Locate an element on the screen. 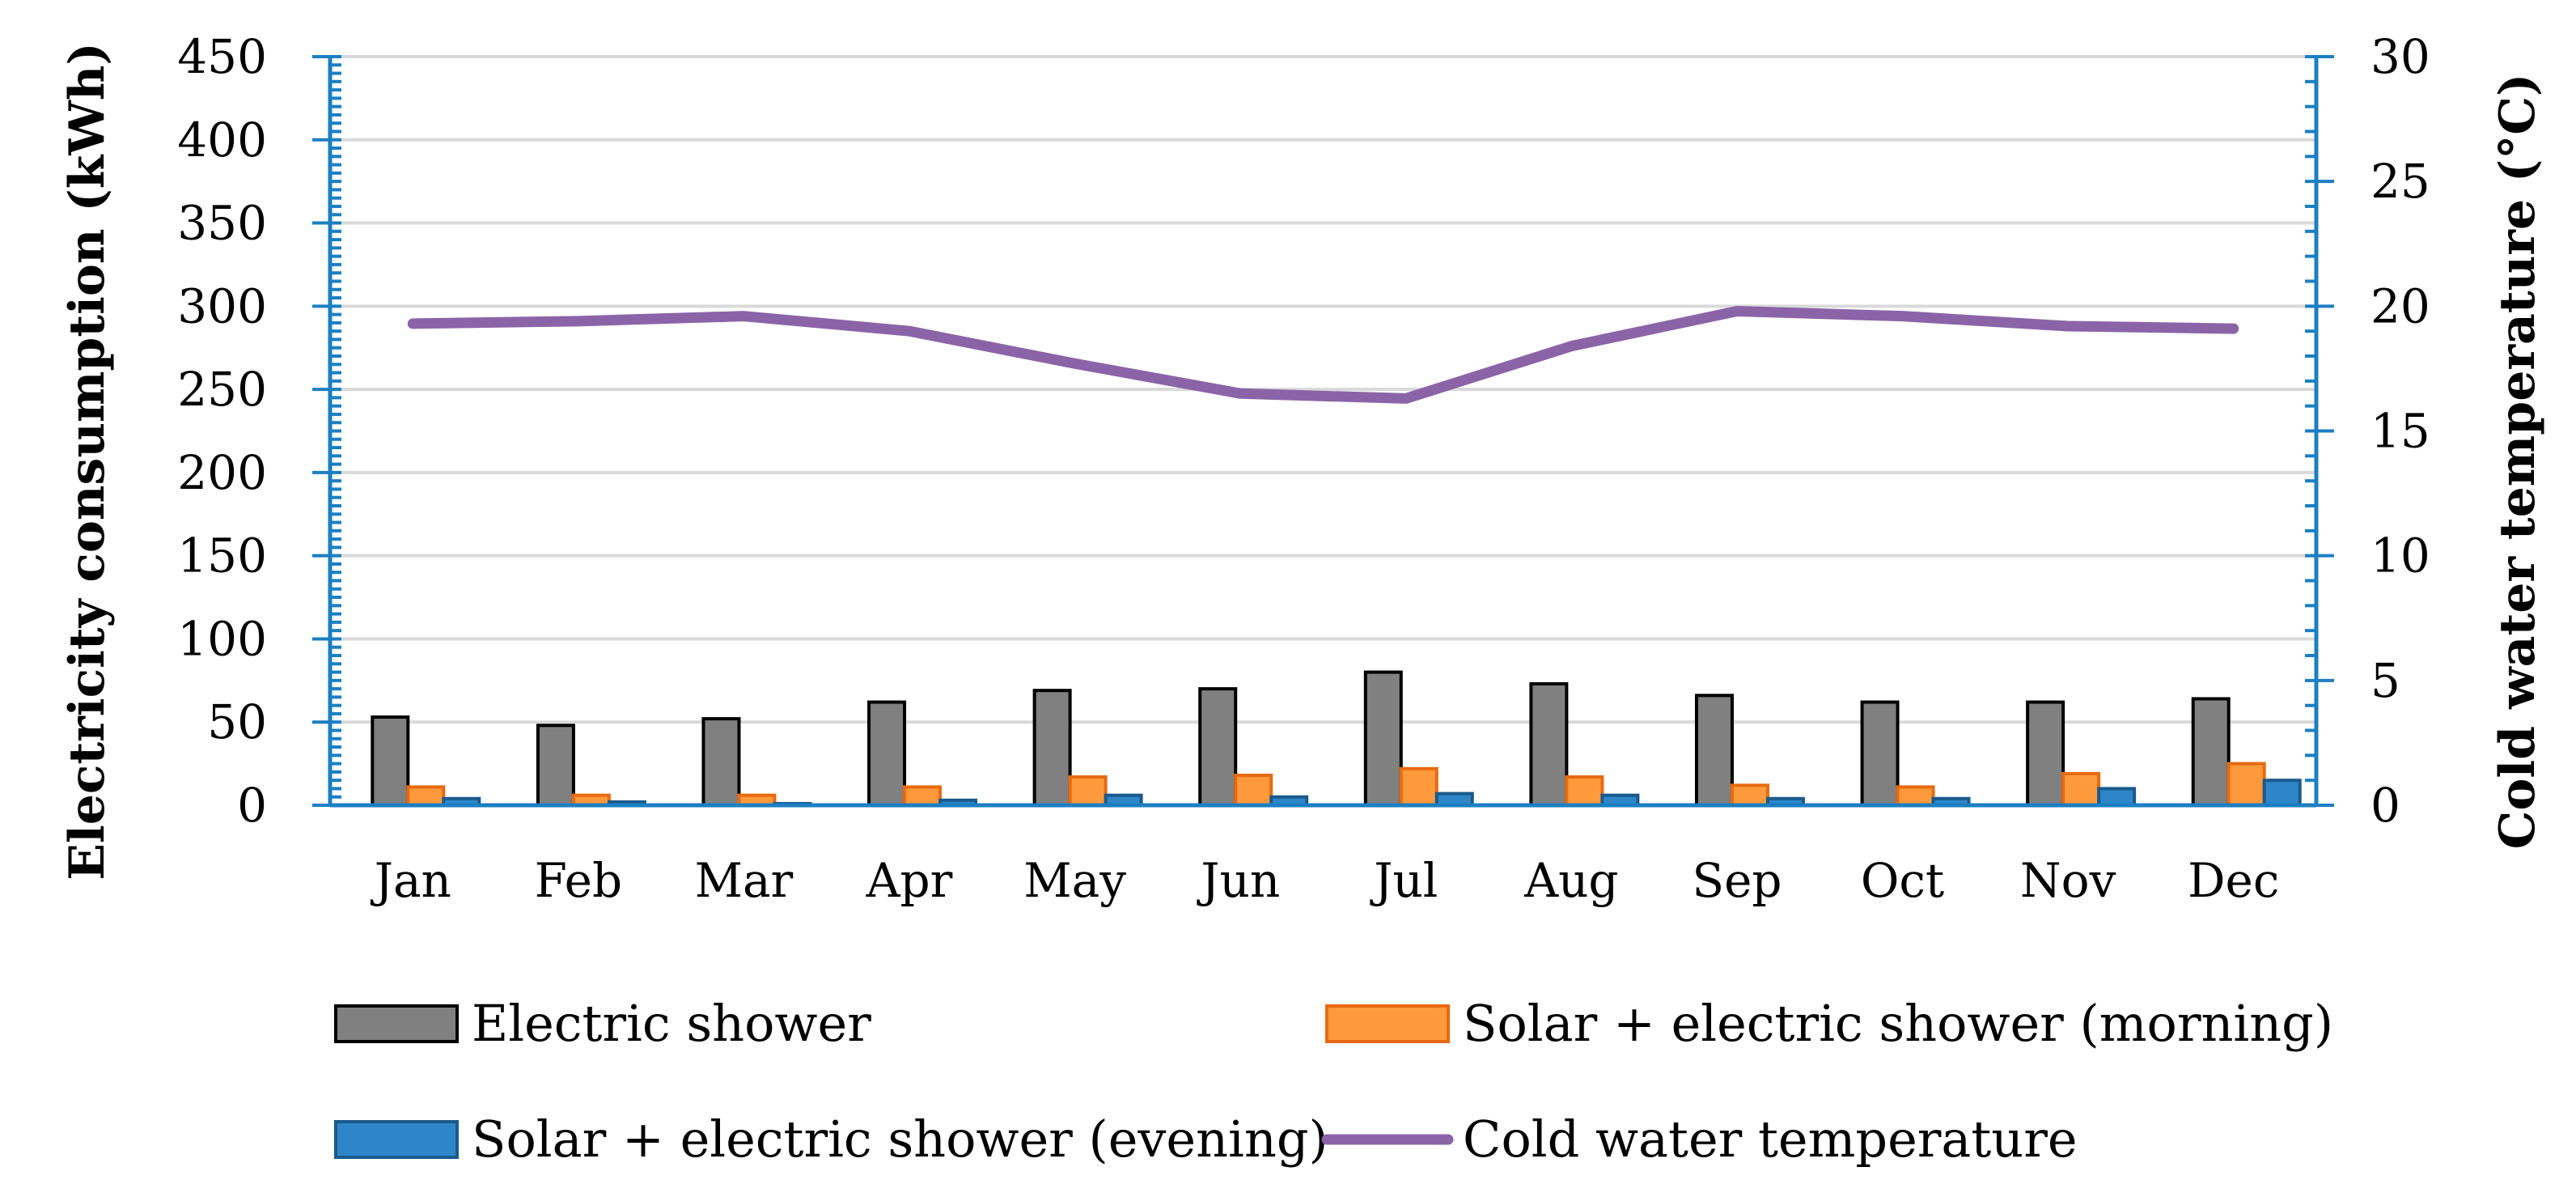  y2-tick-label: 30 is located at coordinates (2400, 56).